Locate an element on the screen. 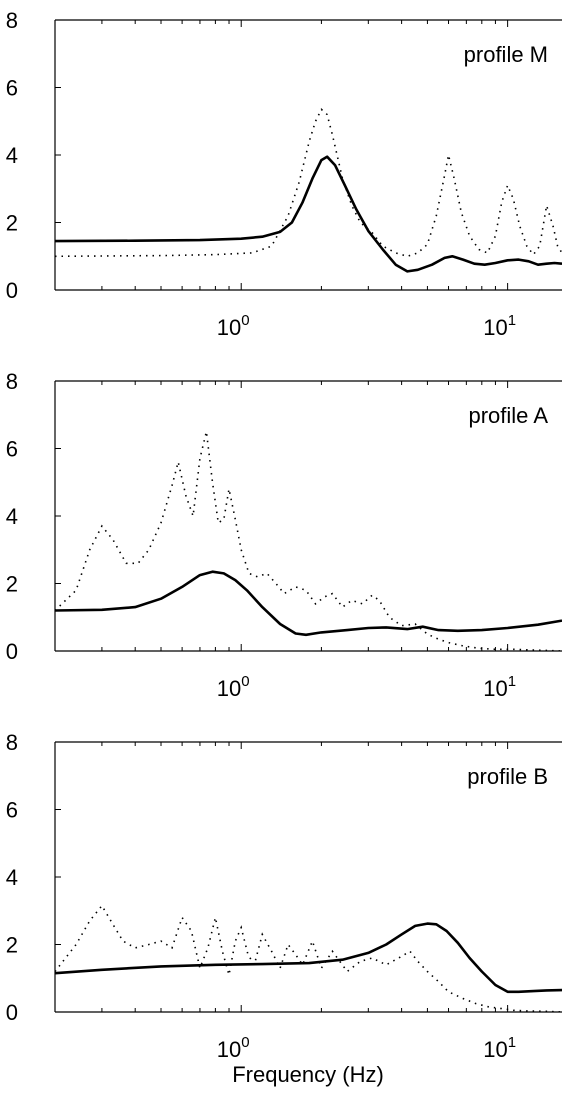 This screenshot has width=562, height=1095. x-axis-label: Frequency (Hz) is located at coordinates (308, 1074).